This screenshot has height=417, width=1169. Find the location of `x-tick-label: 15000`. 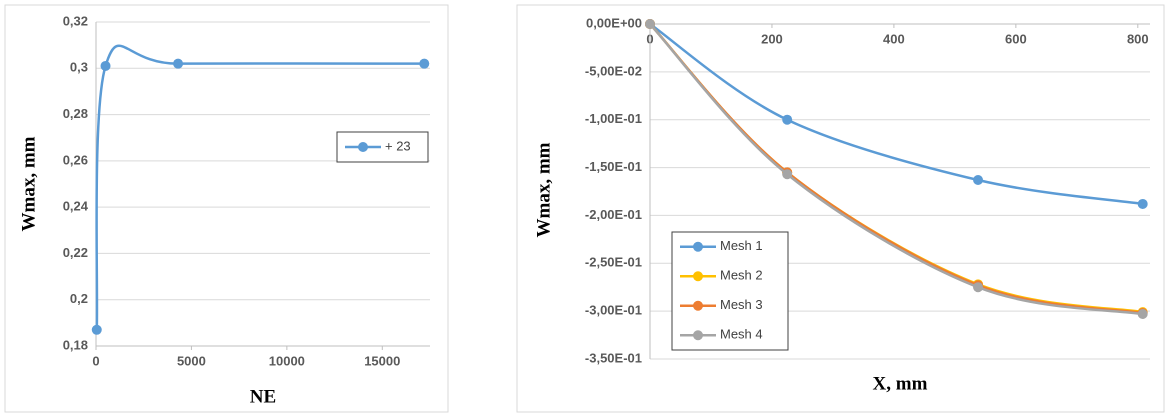

x-tick-label: 15000 is located at coordinates (382, 360).